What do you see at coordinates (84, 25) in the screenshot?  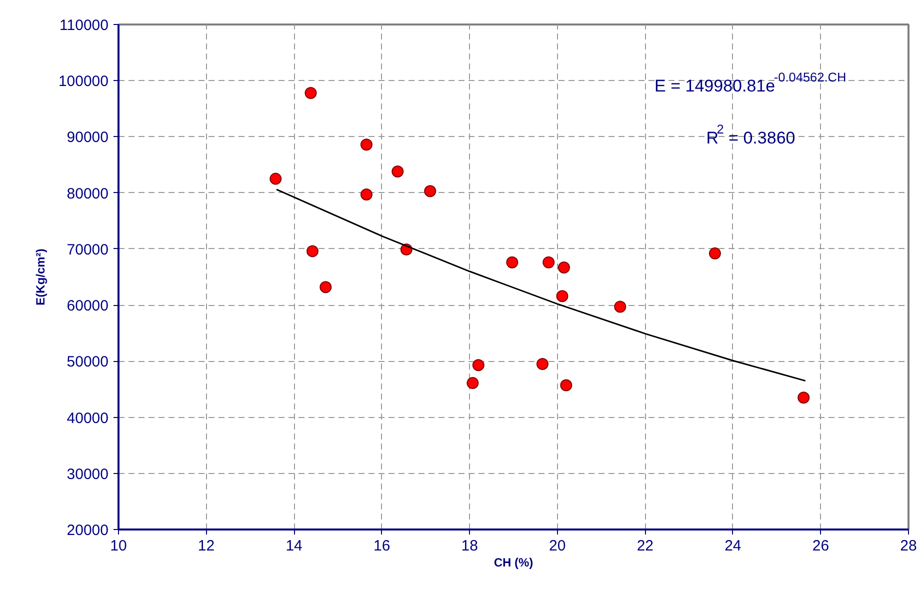 I see `y-tick-label: 110000` at bounding box center [84, 25].